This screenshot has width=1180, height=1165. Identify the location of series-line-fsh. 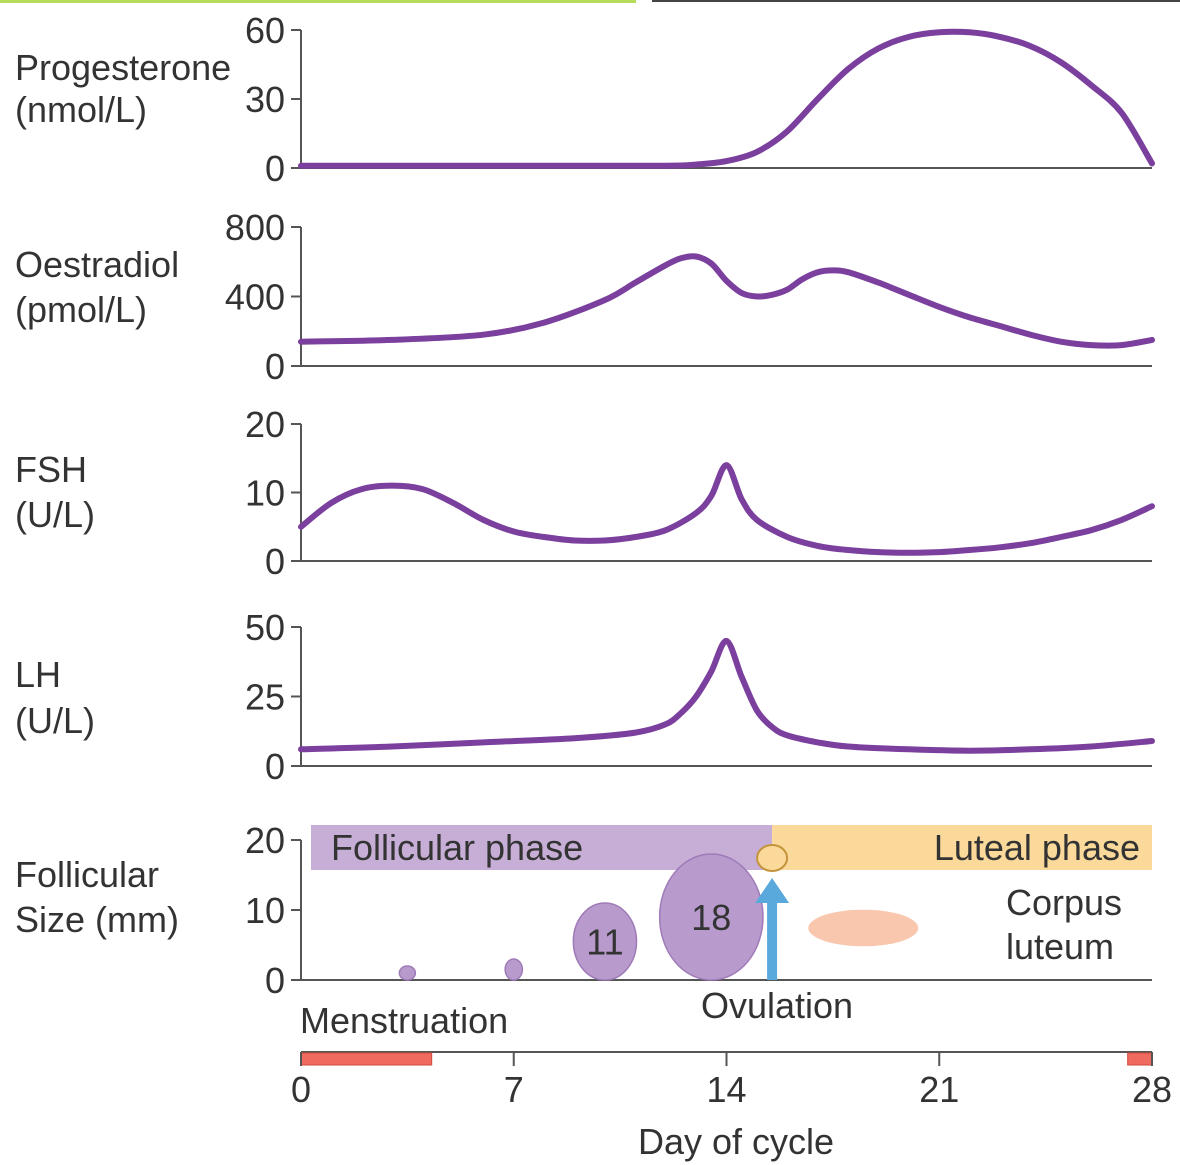
(726, 509).